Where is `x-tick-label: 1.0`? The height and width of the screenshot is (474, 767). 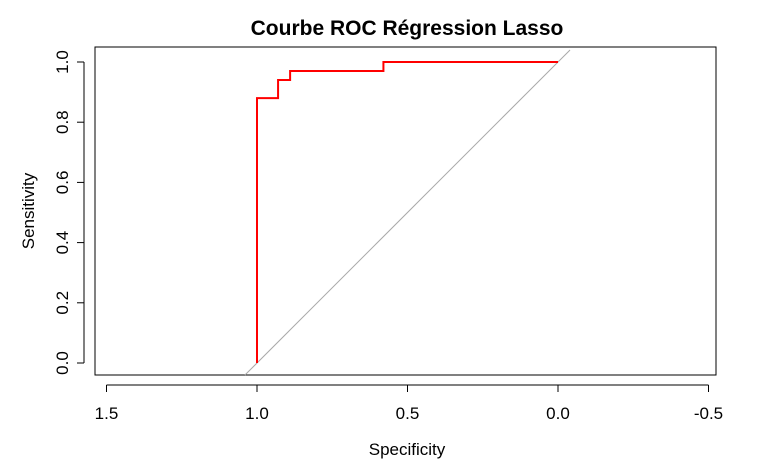 x-tick-label: 1.0 is located at coordinates (257, 413).